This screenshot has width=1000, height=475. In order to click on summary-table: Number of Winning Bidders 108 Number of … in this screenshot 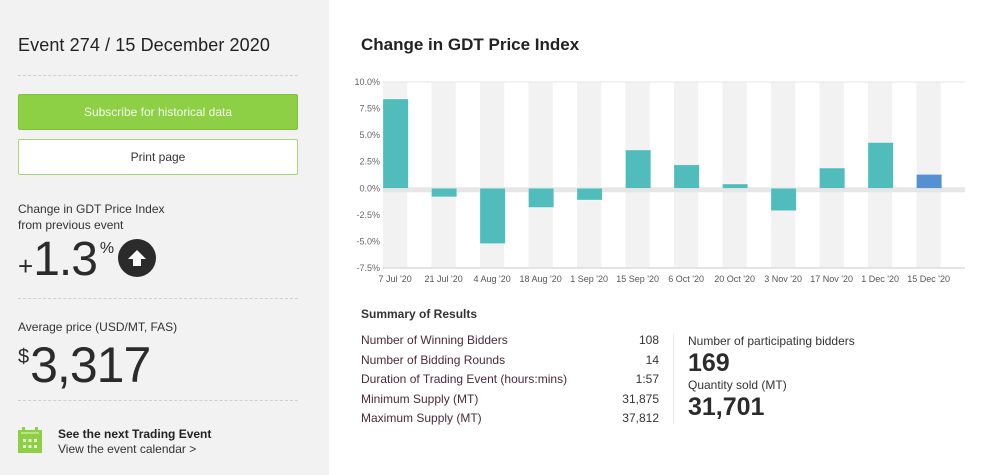, I will do `click(510, 380)`.